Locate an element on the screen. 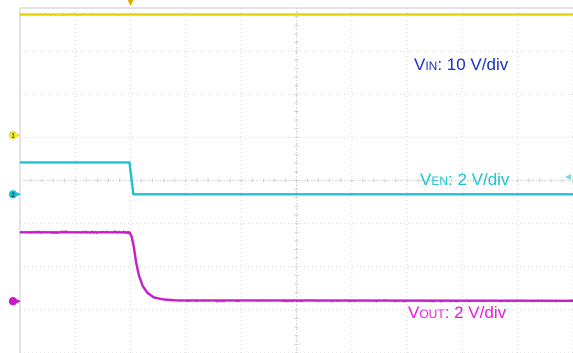  vout-label-scale: : 2 V/div is located at coordinates (476, 312).